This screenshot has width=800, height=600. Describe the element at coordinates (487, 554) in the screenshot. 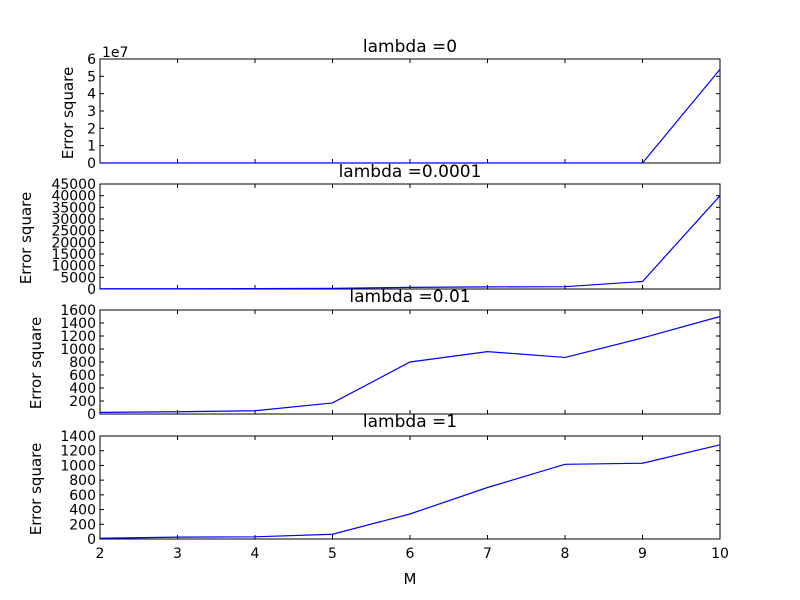

I see `x-tick-label: 7` at that location.